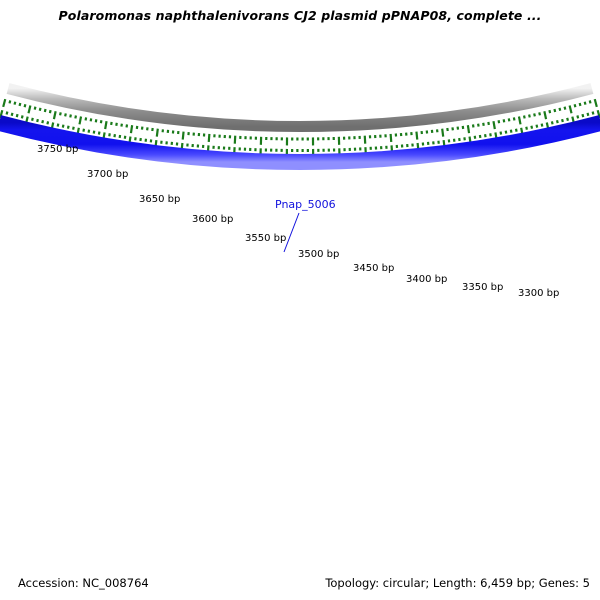 The width and height of the screenshot is (600, 600). What do you see at coordinates (538, 293) in the screenshot?
I see `ruler-label: 3300 bp` at bounding box center [538, 293].